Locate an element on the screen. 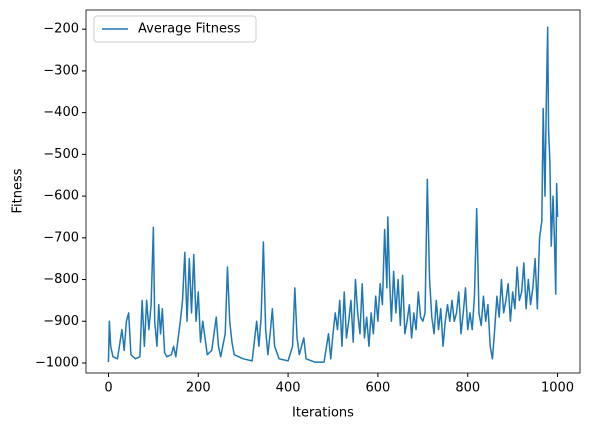  legend-box is located at coordinates (175, 29).